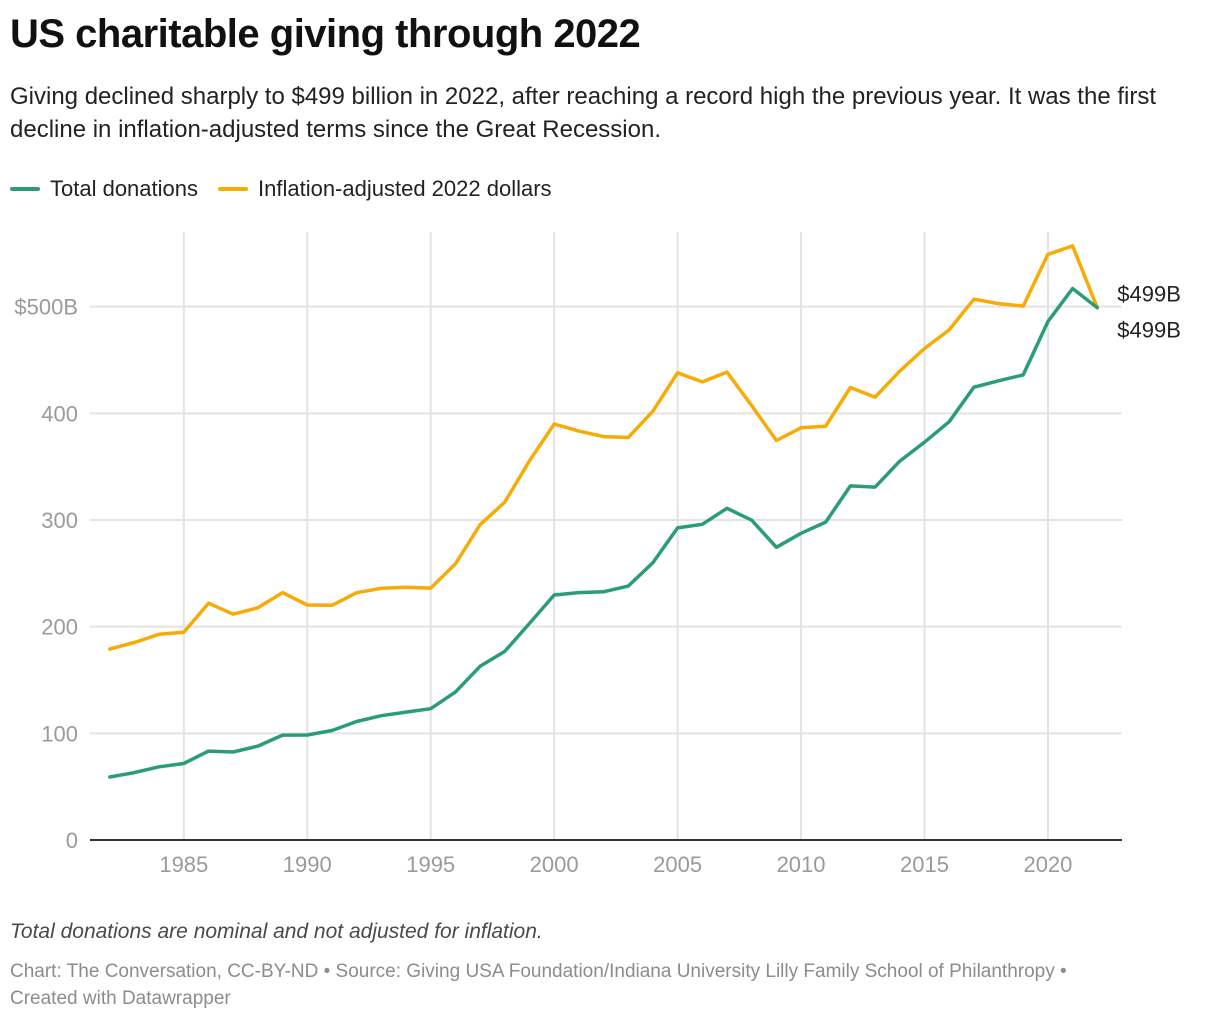  What do you see at coordinates (46, 307) in the screenshot?
I see `y-tick-label-500: $500B` at bounding box center [46, 307].